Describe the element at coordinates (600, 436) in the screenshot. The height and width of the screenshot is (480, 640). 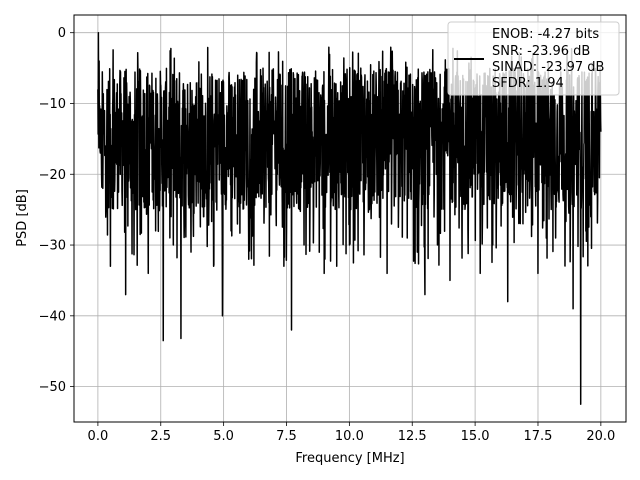
I see `x-tick-label: 20.0` at that location.